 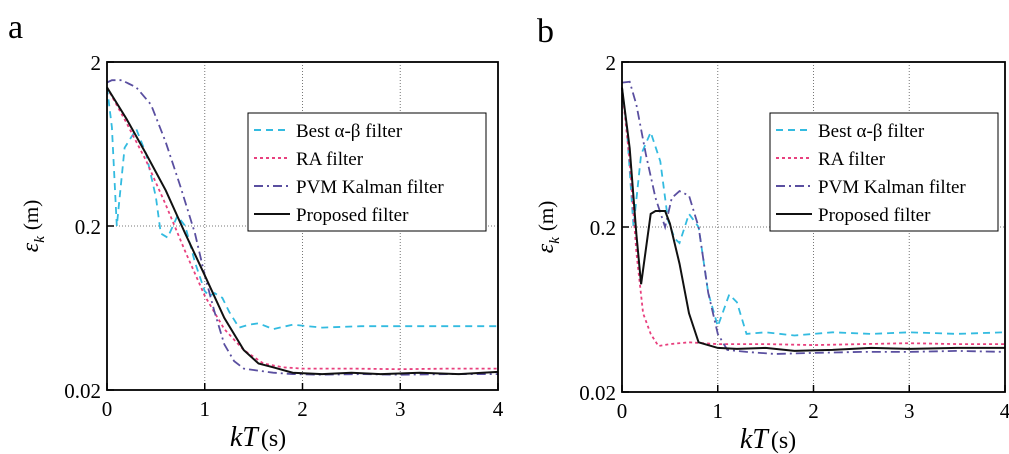 What do you see at coordinates (15, 27) in the screenshot?
I see `panel-letter: a` at bounding box center [15, 27].